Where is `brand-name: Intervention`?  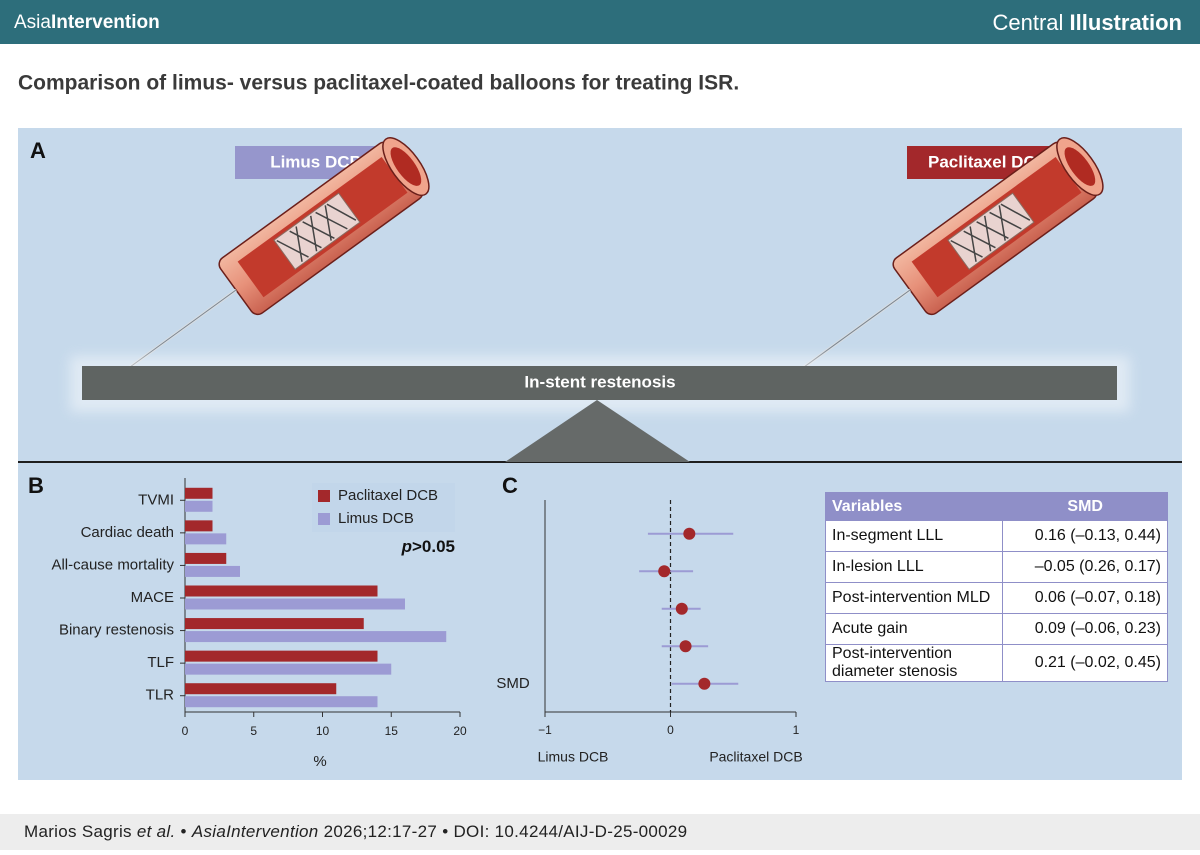
brand-name: Intervention is located at coordinates (105, 22).